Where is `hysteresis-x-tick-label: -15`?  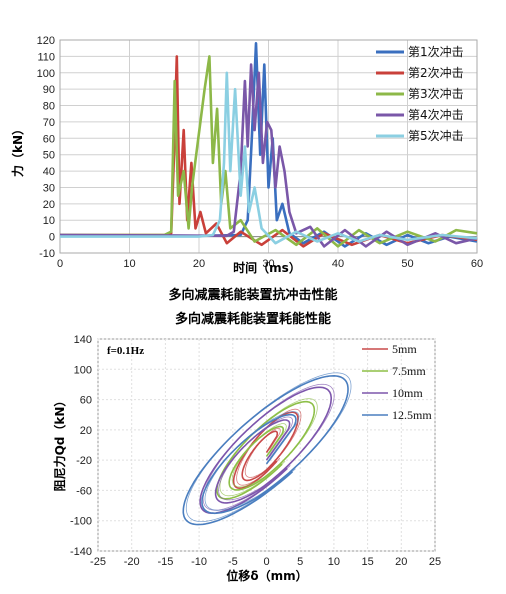 hysteresis-x-tick-label: -15 is located at coordinates (165, 562).